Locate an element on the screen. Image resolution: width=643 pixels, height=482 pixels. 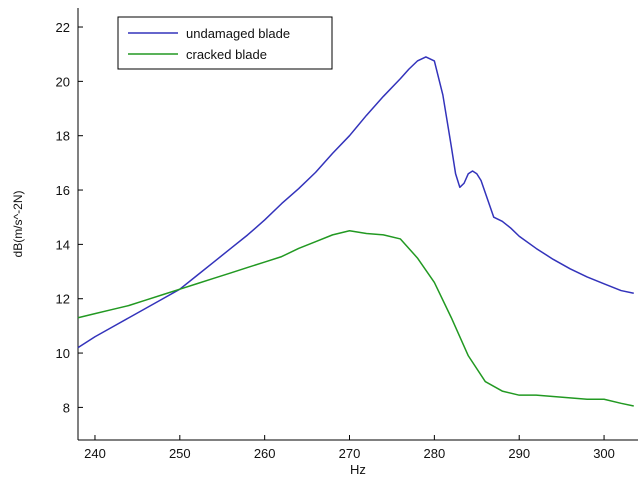
x-tick-label: 280 is located at coordinates (435, 453).